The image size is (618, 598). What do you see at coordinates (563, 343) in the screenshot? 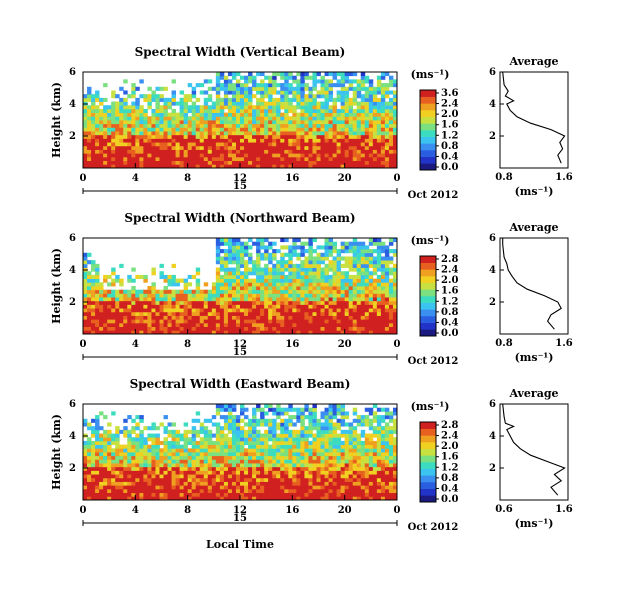
I see `profile-x-tick-label: 1.6` at bounding box center [563, 343].